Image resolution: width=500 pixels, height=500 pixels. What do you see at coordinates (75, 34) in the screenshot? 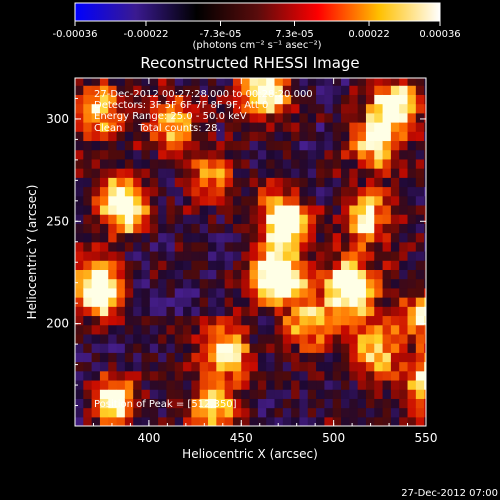
I see `colorbar-tick-label: -0.00036` at bounding box center [75, 34].